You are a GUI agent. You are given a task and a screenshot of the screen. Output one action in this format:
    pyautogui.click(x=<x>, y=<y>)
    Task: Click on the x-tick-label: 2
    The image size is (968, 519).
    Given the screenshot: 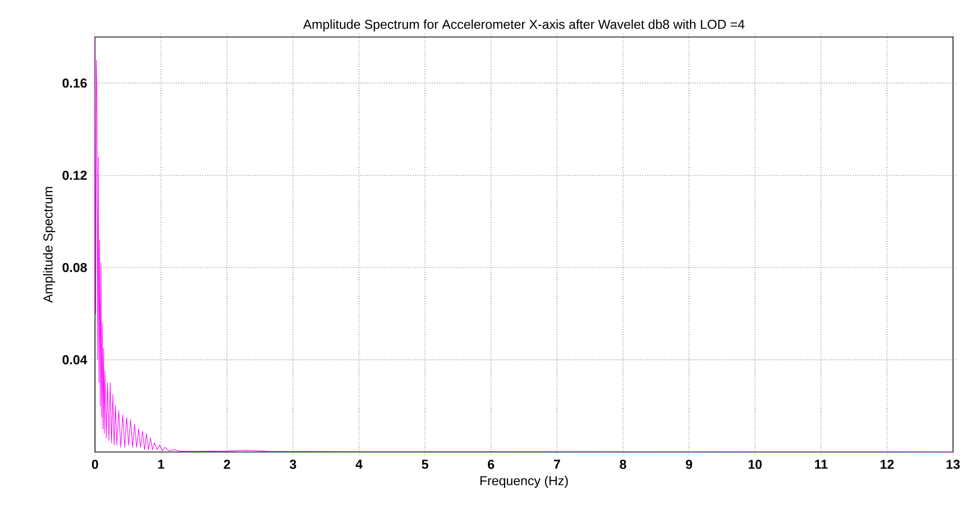 What is the action you would take?
    pyautogui.click(x=227, y=464)
    